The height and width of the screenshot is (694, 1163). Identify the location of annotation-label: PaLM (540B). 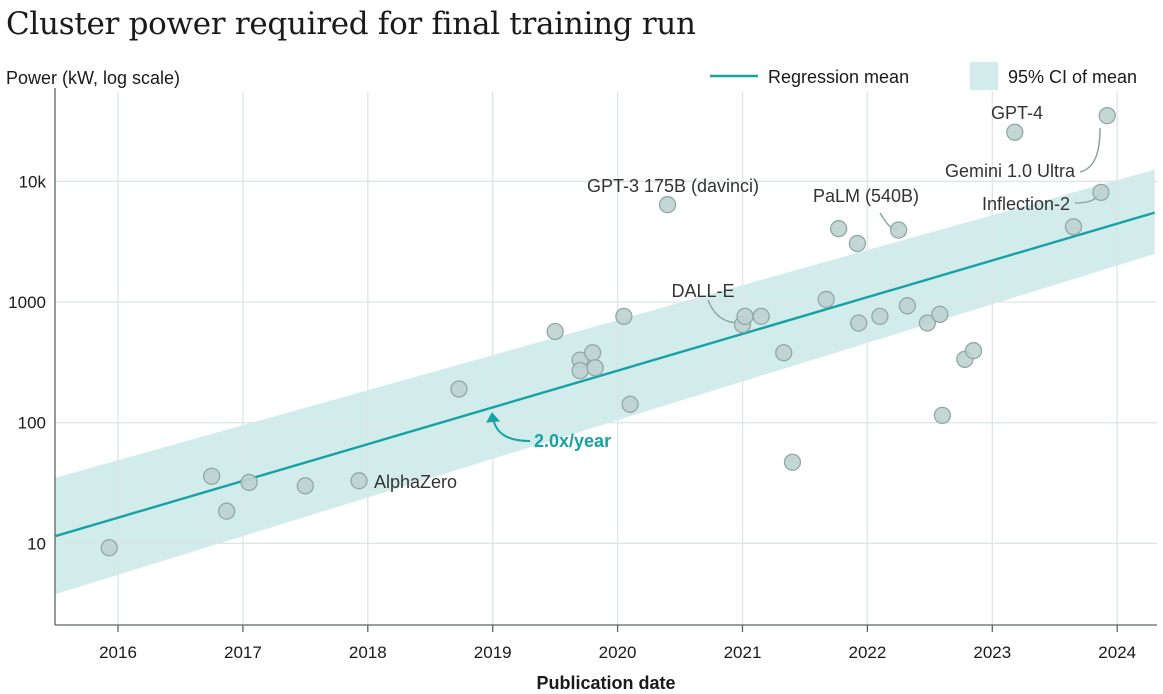
(866, 196).